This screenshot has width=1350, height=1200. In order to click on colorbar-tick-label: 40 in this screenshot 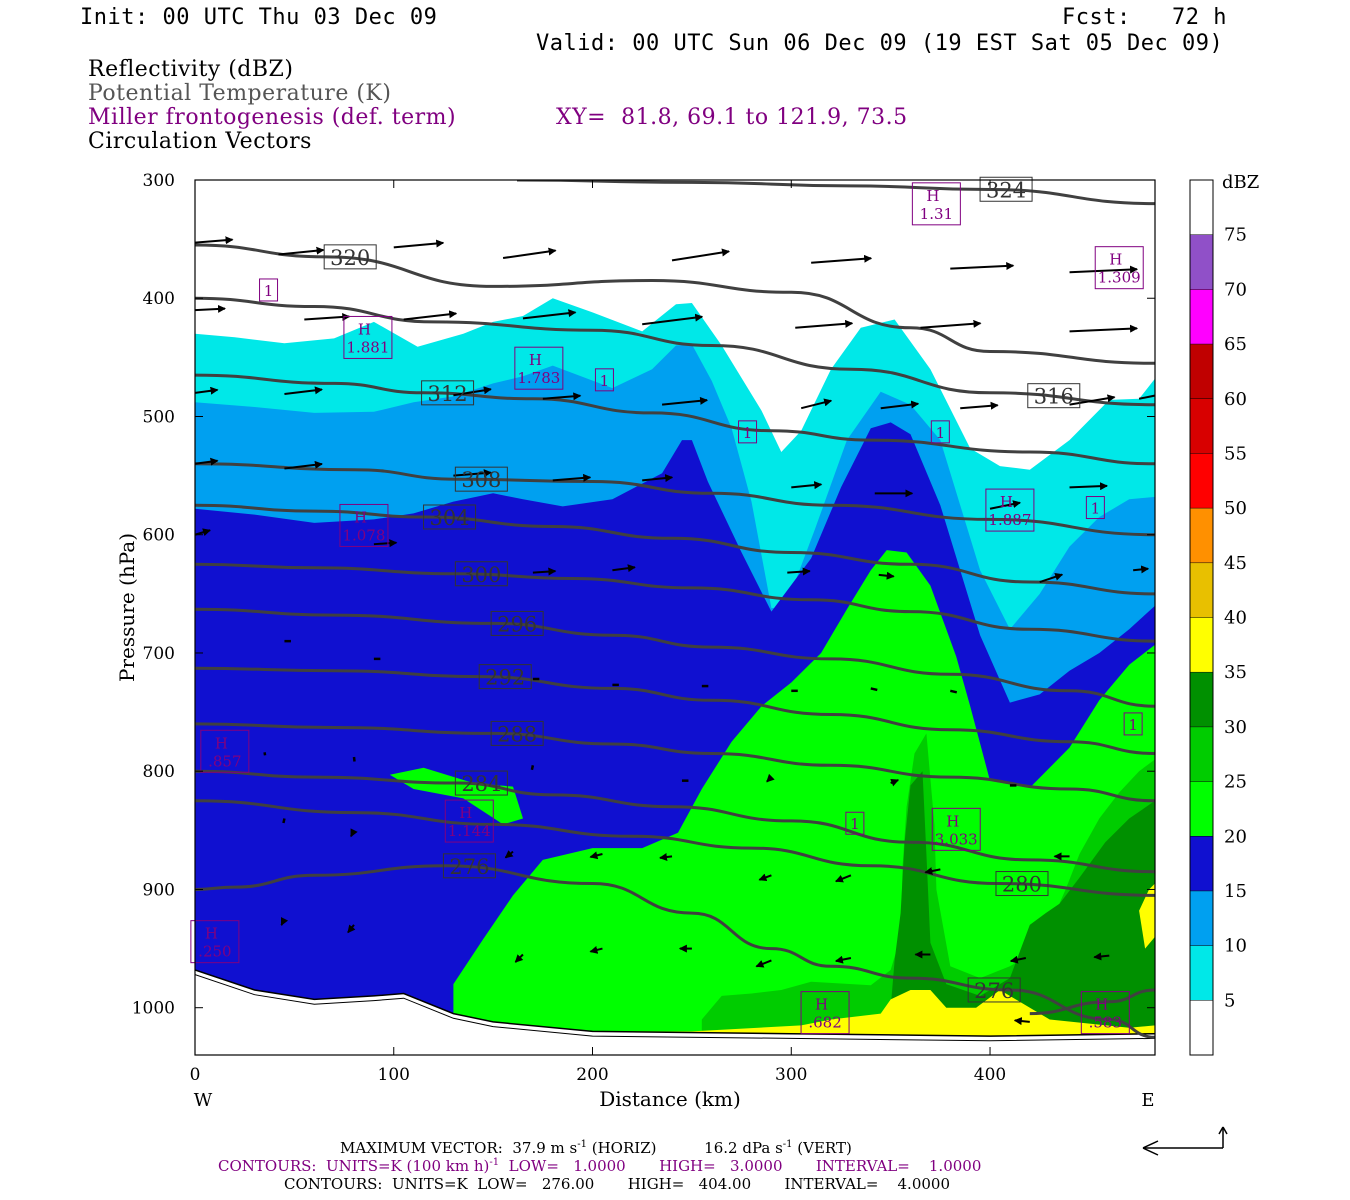, I will do `click(1235, 618)`.